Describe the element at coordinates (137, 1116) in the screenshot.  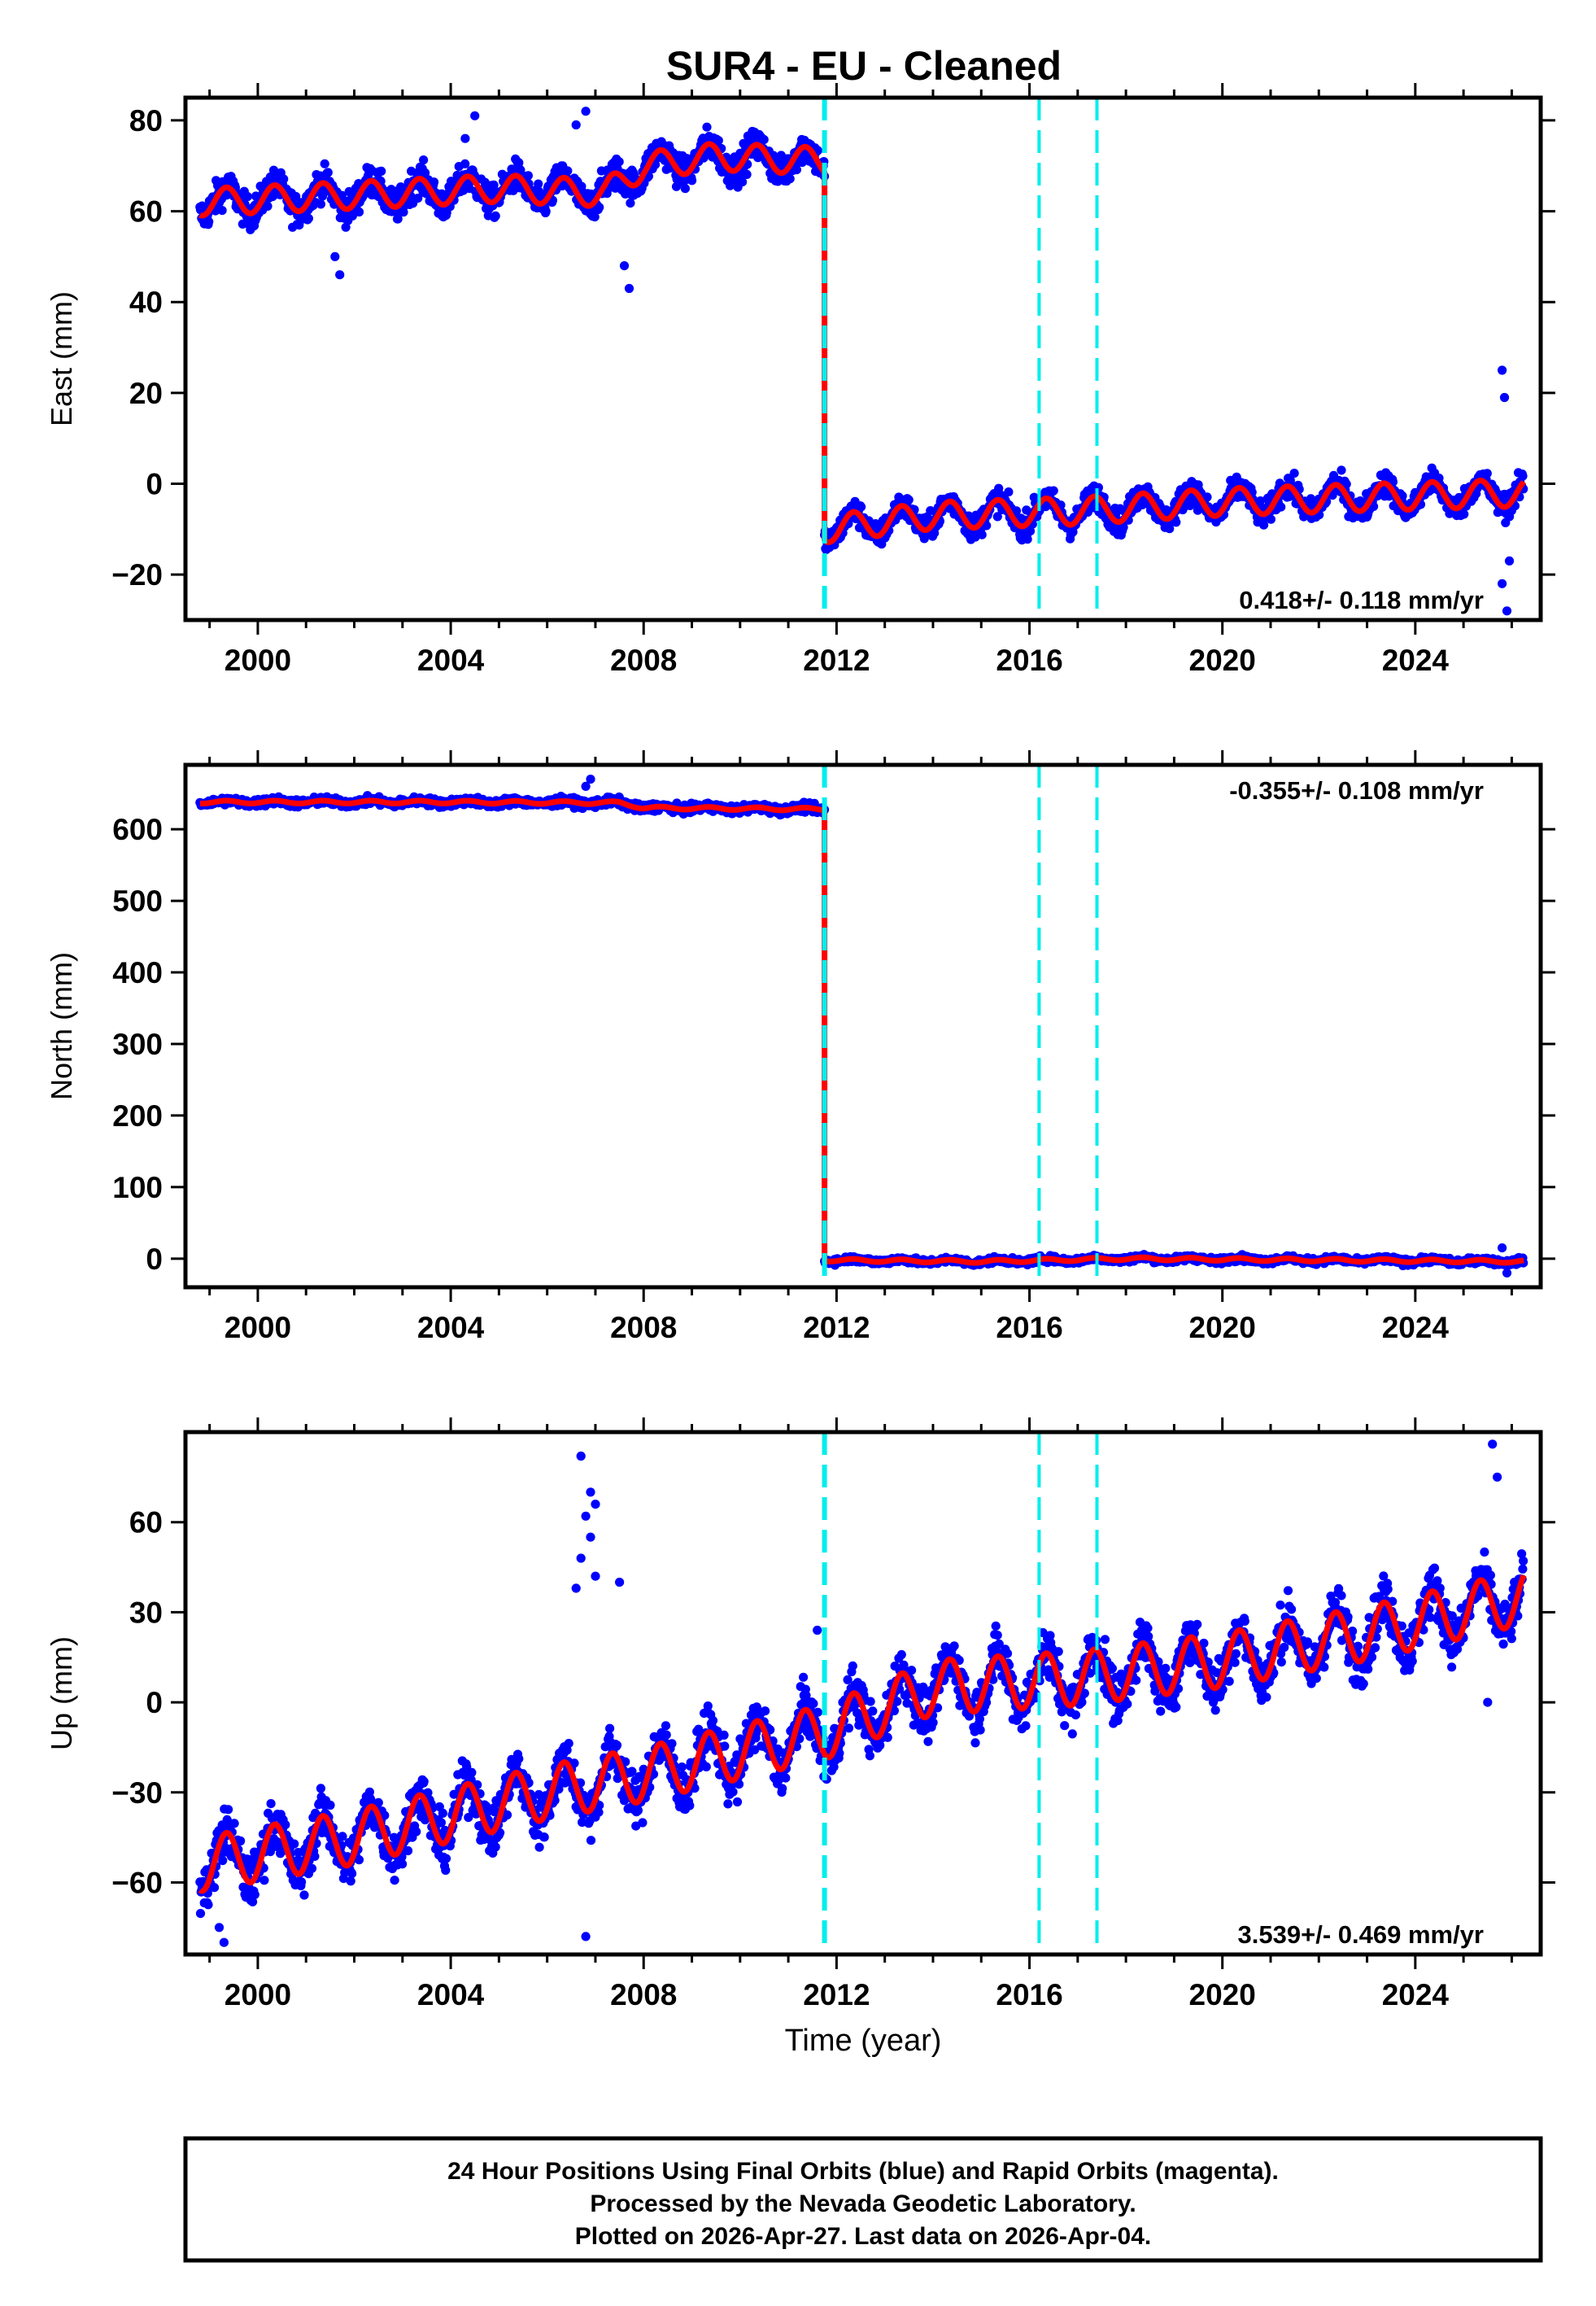
I see `y-tick-label: 200` at that location.